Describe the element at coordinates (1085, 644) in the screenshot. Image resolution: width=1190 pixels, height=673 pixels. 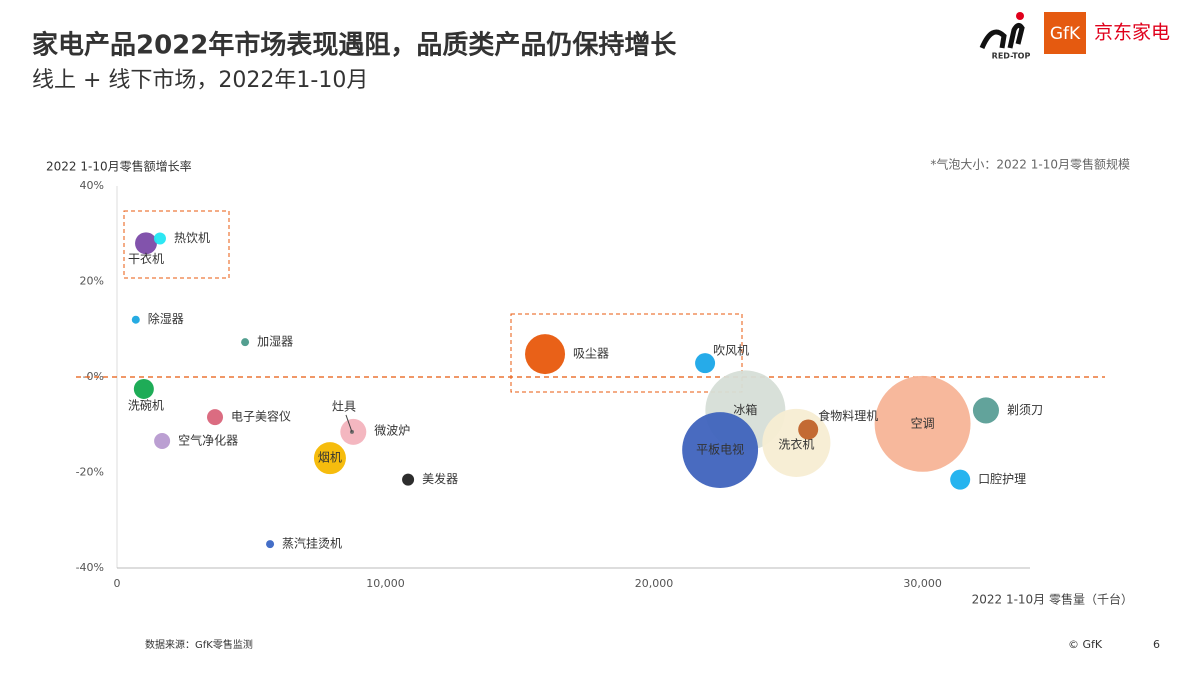
I see `copyright: © GfK` at that location.